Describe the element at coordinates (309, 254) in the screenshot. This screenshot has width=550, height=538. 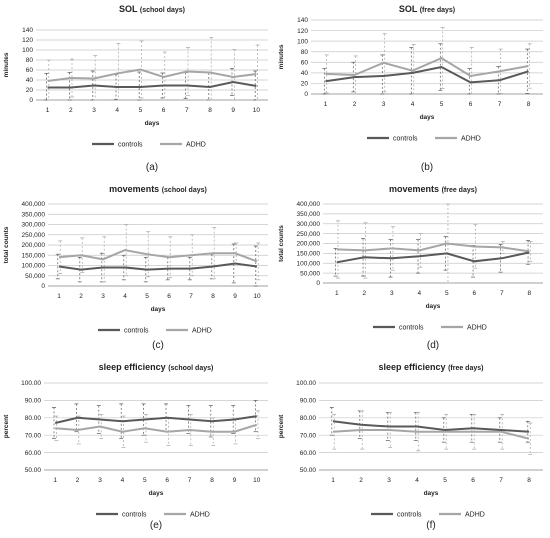
I see `y-tick-label: 150,000` at that location.